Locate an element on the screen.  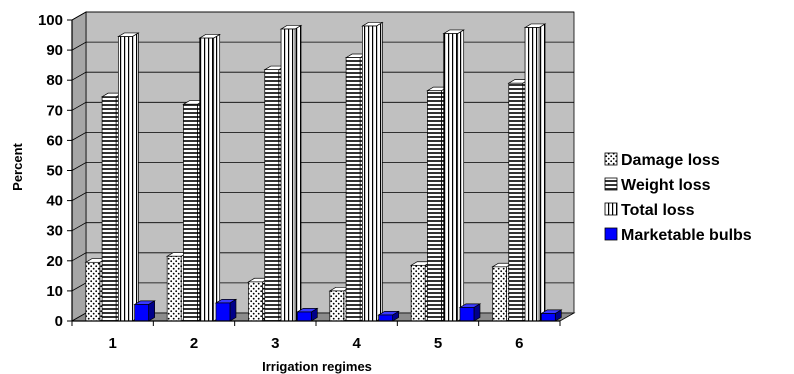
legend-label: Total loss is located at coordinates (658, 210).